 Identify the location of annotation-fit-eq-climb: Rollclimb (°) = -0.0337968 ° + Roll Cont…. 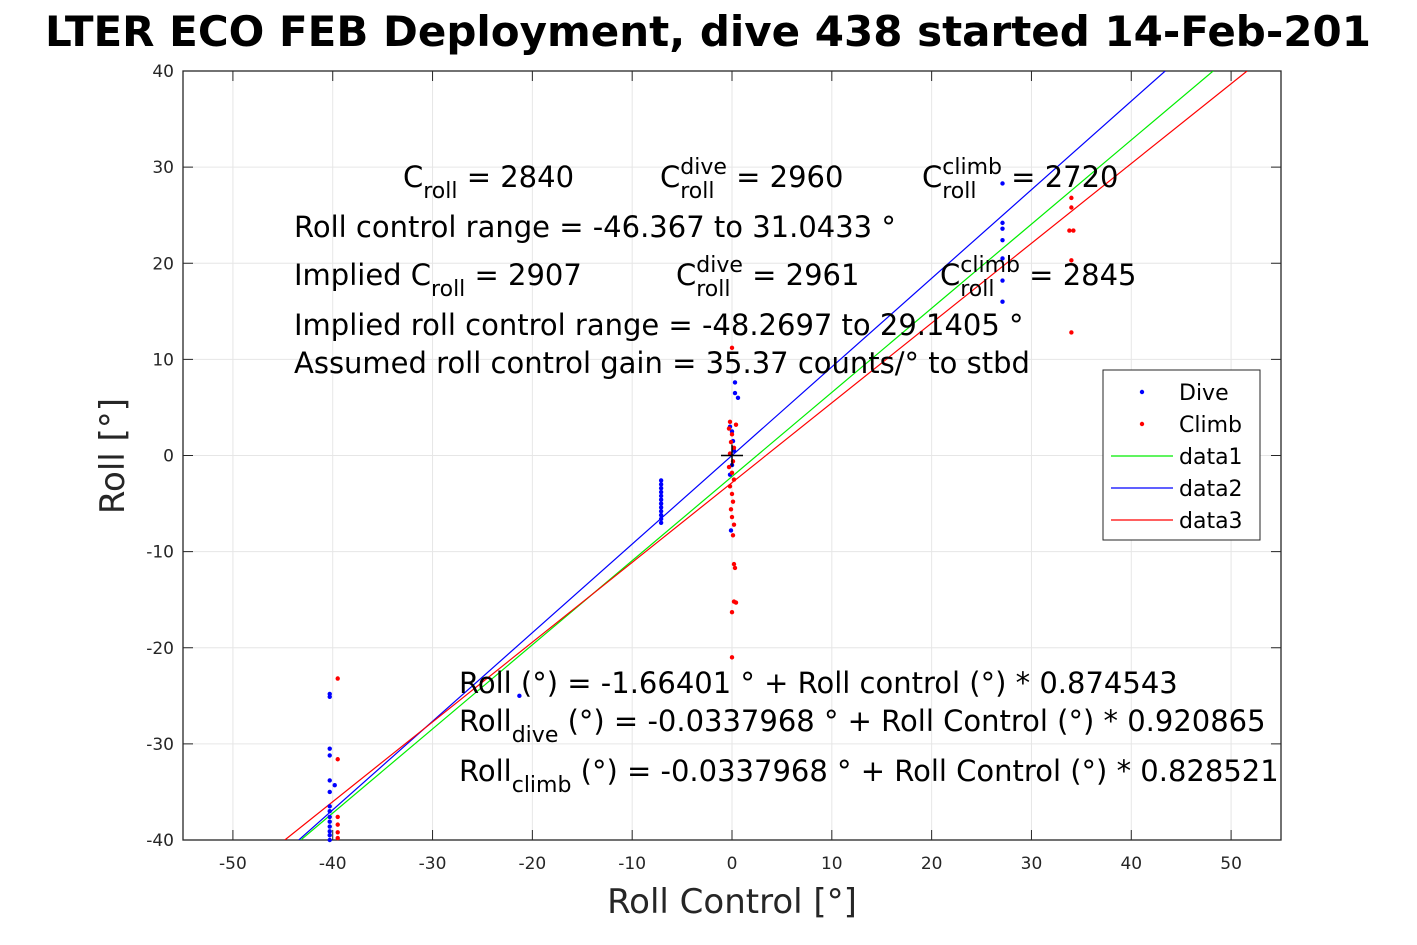
(869, 776).